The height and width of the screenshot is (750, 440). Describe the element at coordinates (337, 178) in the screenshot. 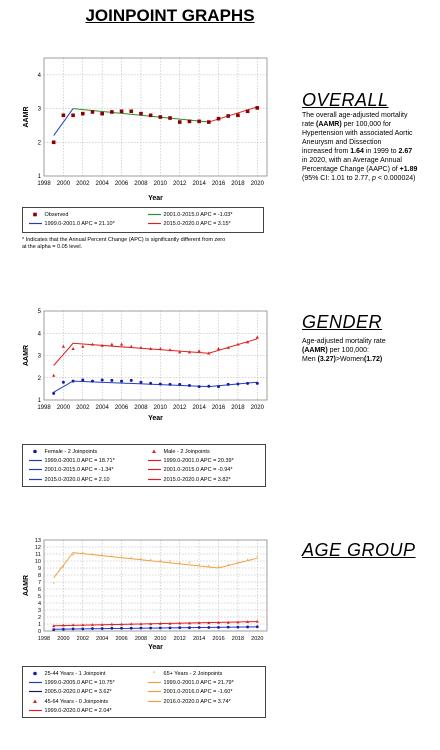

I see `description-text: (95% CI: 1.01 to 2.77,` at that location.